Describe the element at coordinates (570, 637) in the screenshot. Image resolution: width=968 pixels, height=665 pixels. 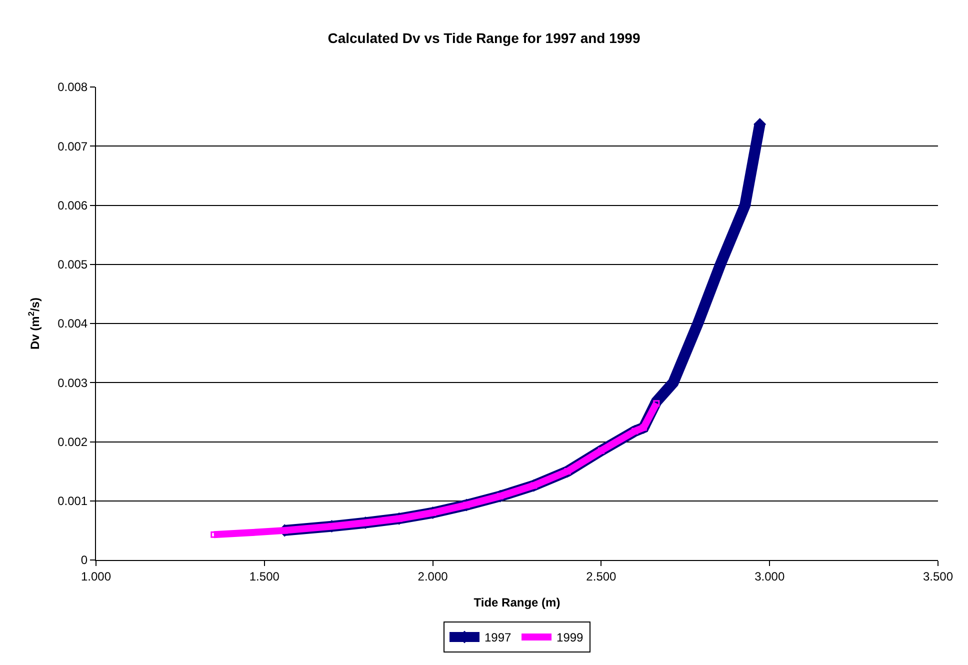
I see `legend-label: 1999` at that location.